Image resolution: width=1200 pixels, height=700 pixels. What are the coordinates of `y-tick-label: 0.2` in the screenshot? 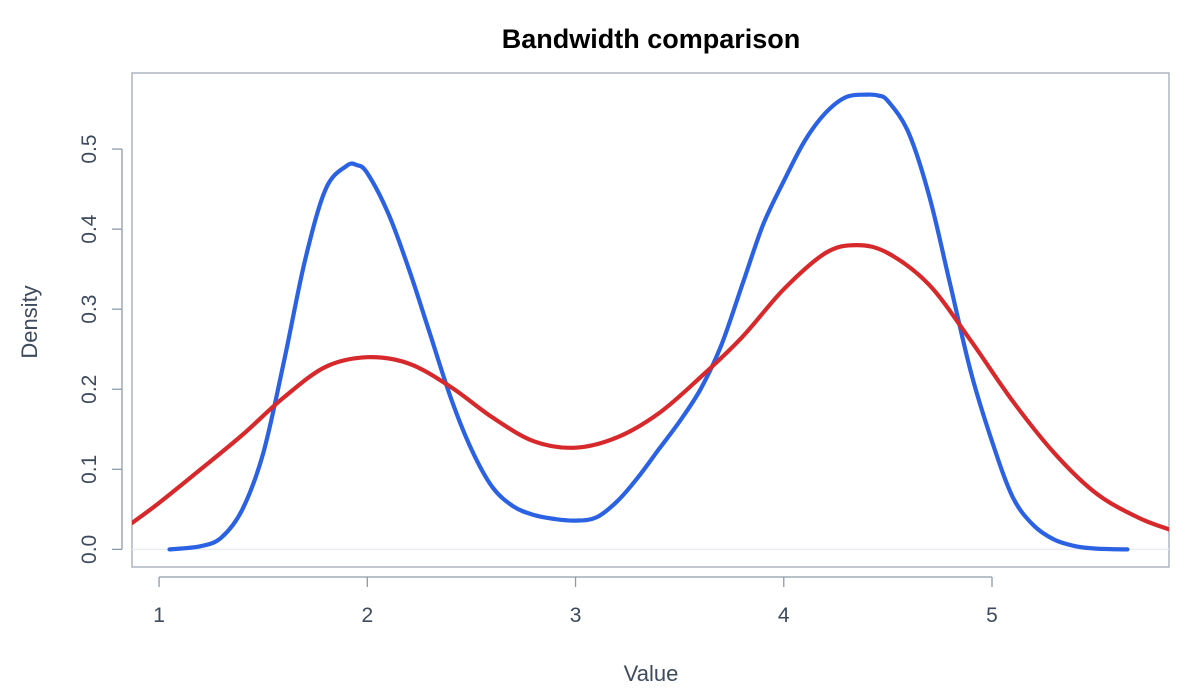 It's located at (89, 389).